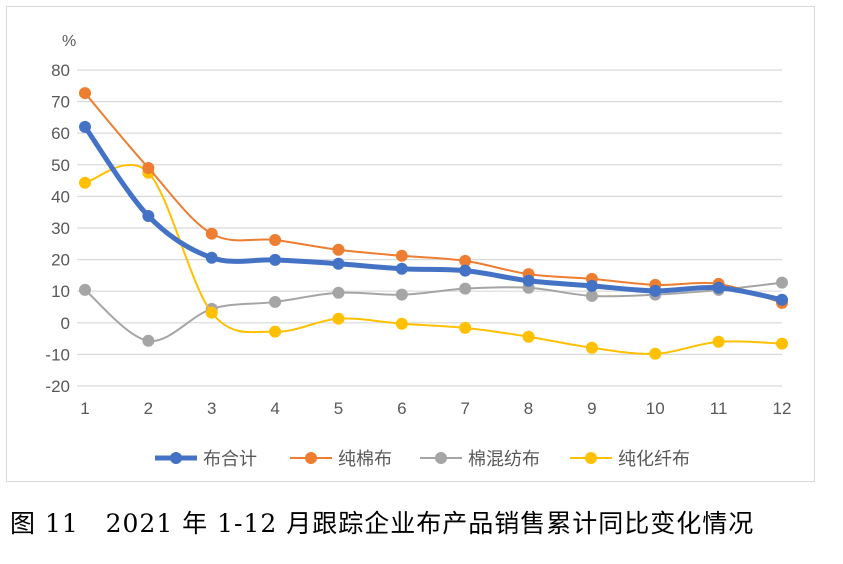  Describe the element at coordinates (60, 133) in the screenshot. I see `y-tick-label: 60` at that location.